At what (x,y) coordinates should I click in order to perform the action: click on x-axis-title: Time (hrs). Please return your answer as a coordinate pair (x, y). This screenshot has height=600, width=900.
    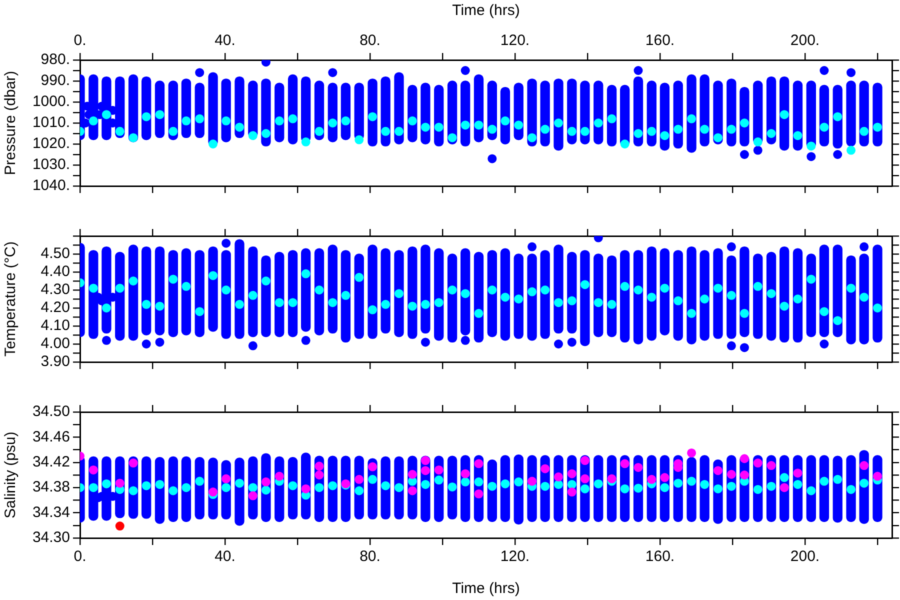
    Looking at the image, I should click on (486, 589).